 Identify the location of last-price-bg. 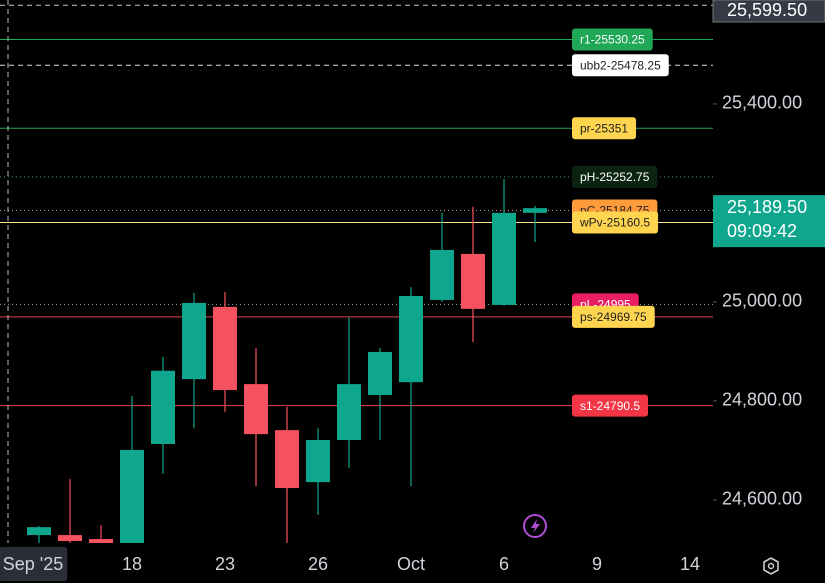
(769, 221).